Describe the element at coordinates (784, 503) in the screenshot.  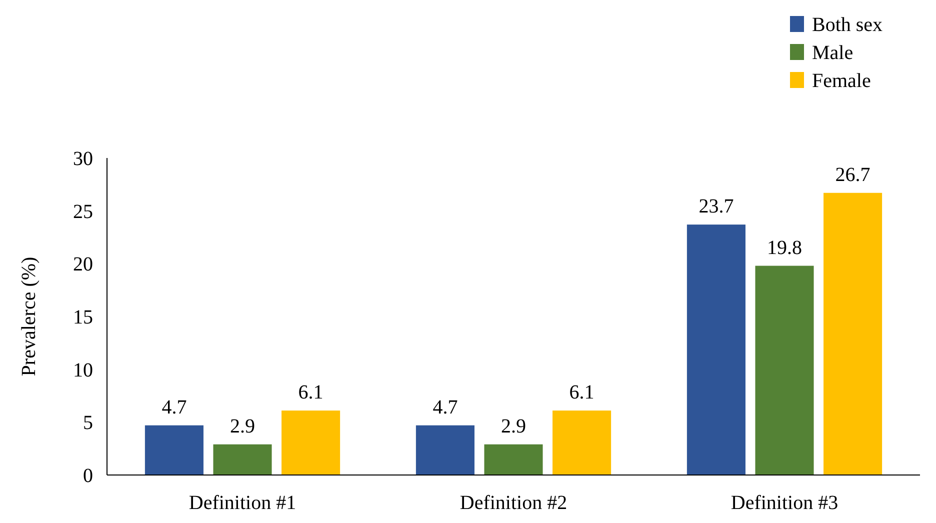
I see `x-tick-label: Definition #3` at that location.